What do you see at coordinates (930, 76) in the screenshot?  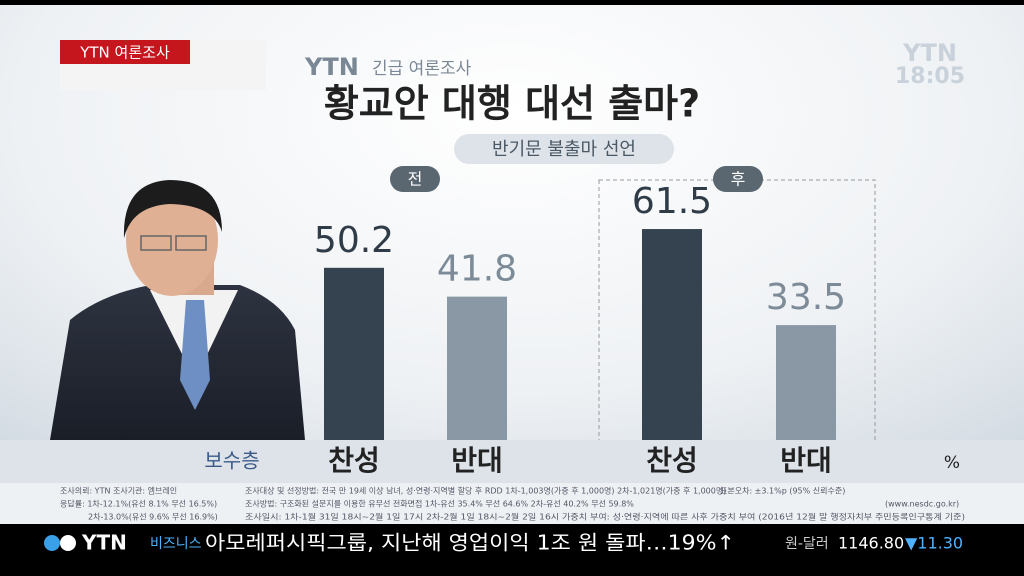 I see `clock-time: 18:05` at bounding box center [930, 76].